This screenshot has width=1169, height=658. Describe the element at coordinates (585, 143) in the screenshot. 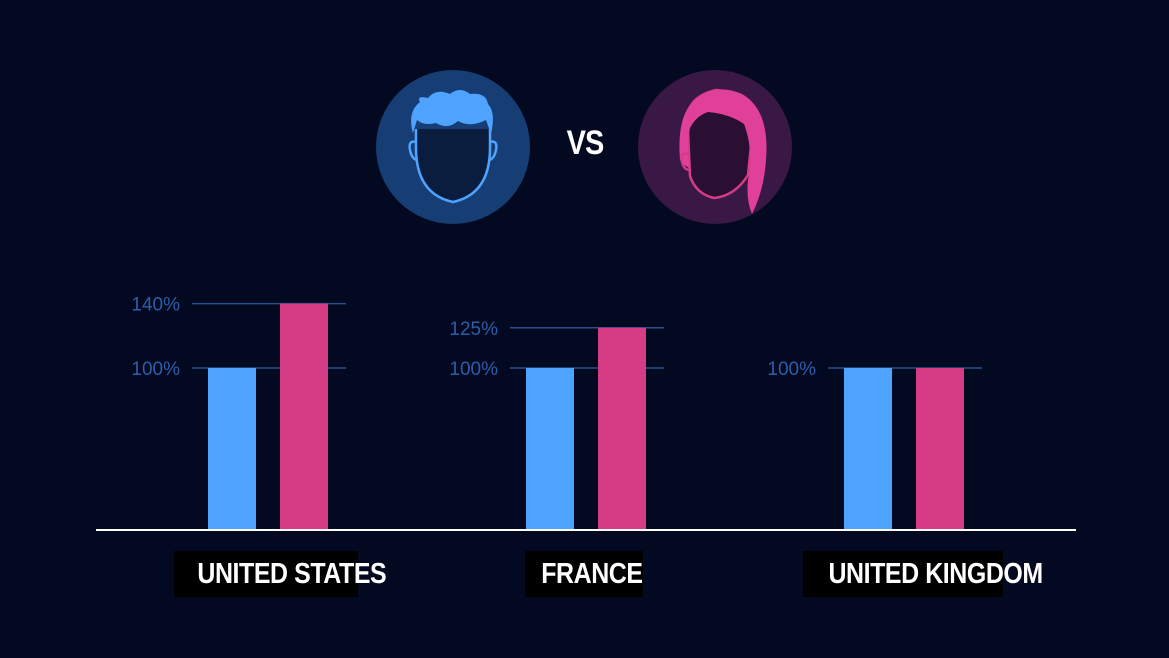

I see `vs-label: VS` at that location.